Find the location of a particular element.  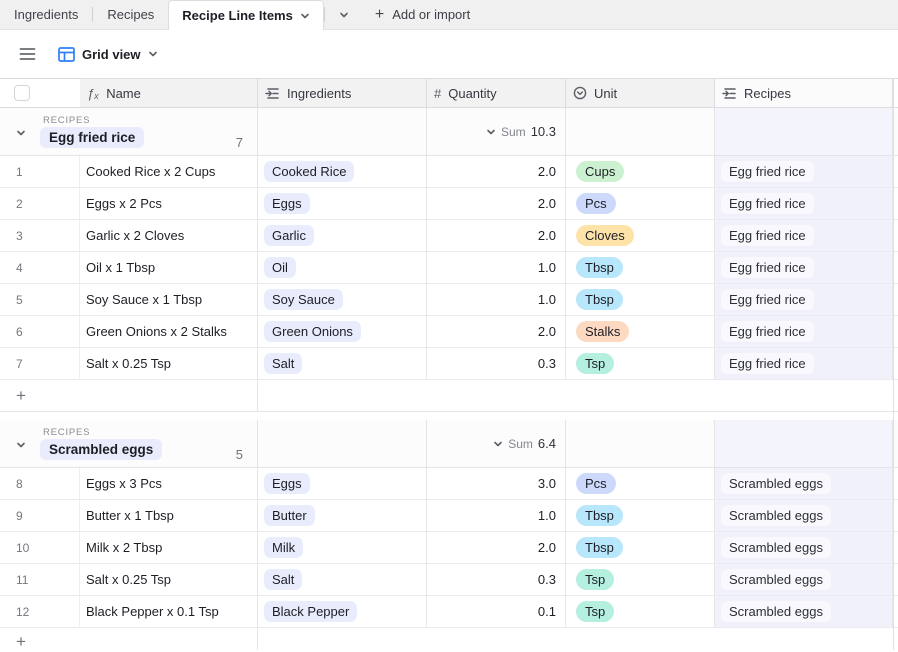

name-cell: Butter x 1 Tbsp is located at coordinates (169, 515).